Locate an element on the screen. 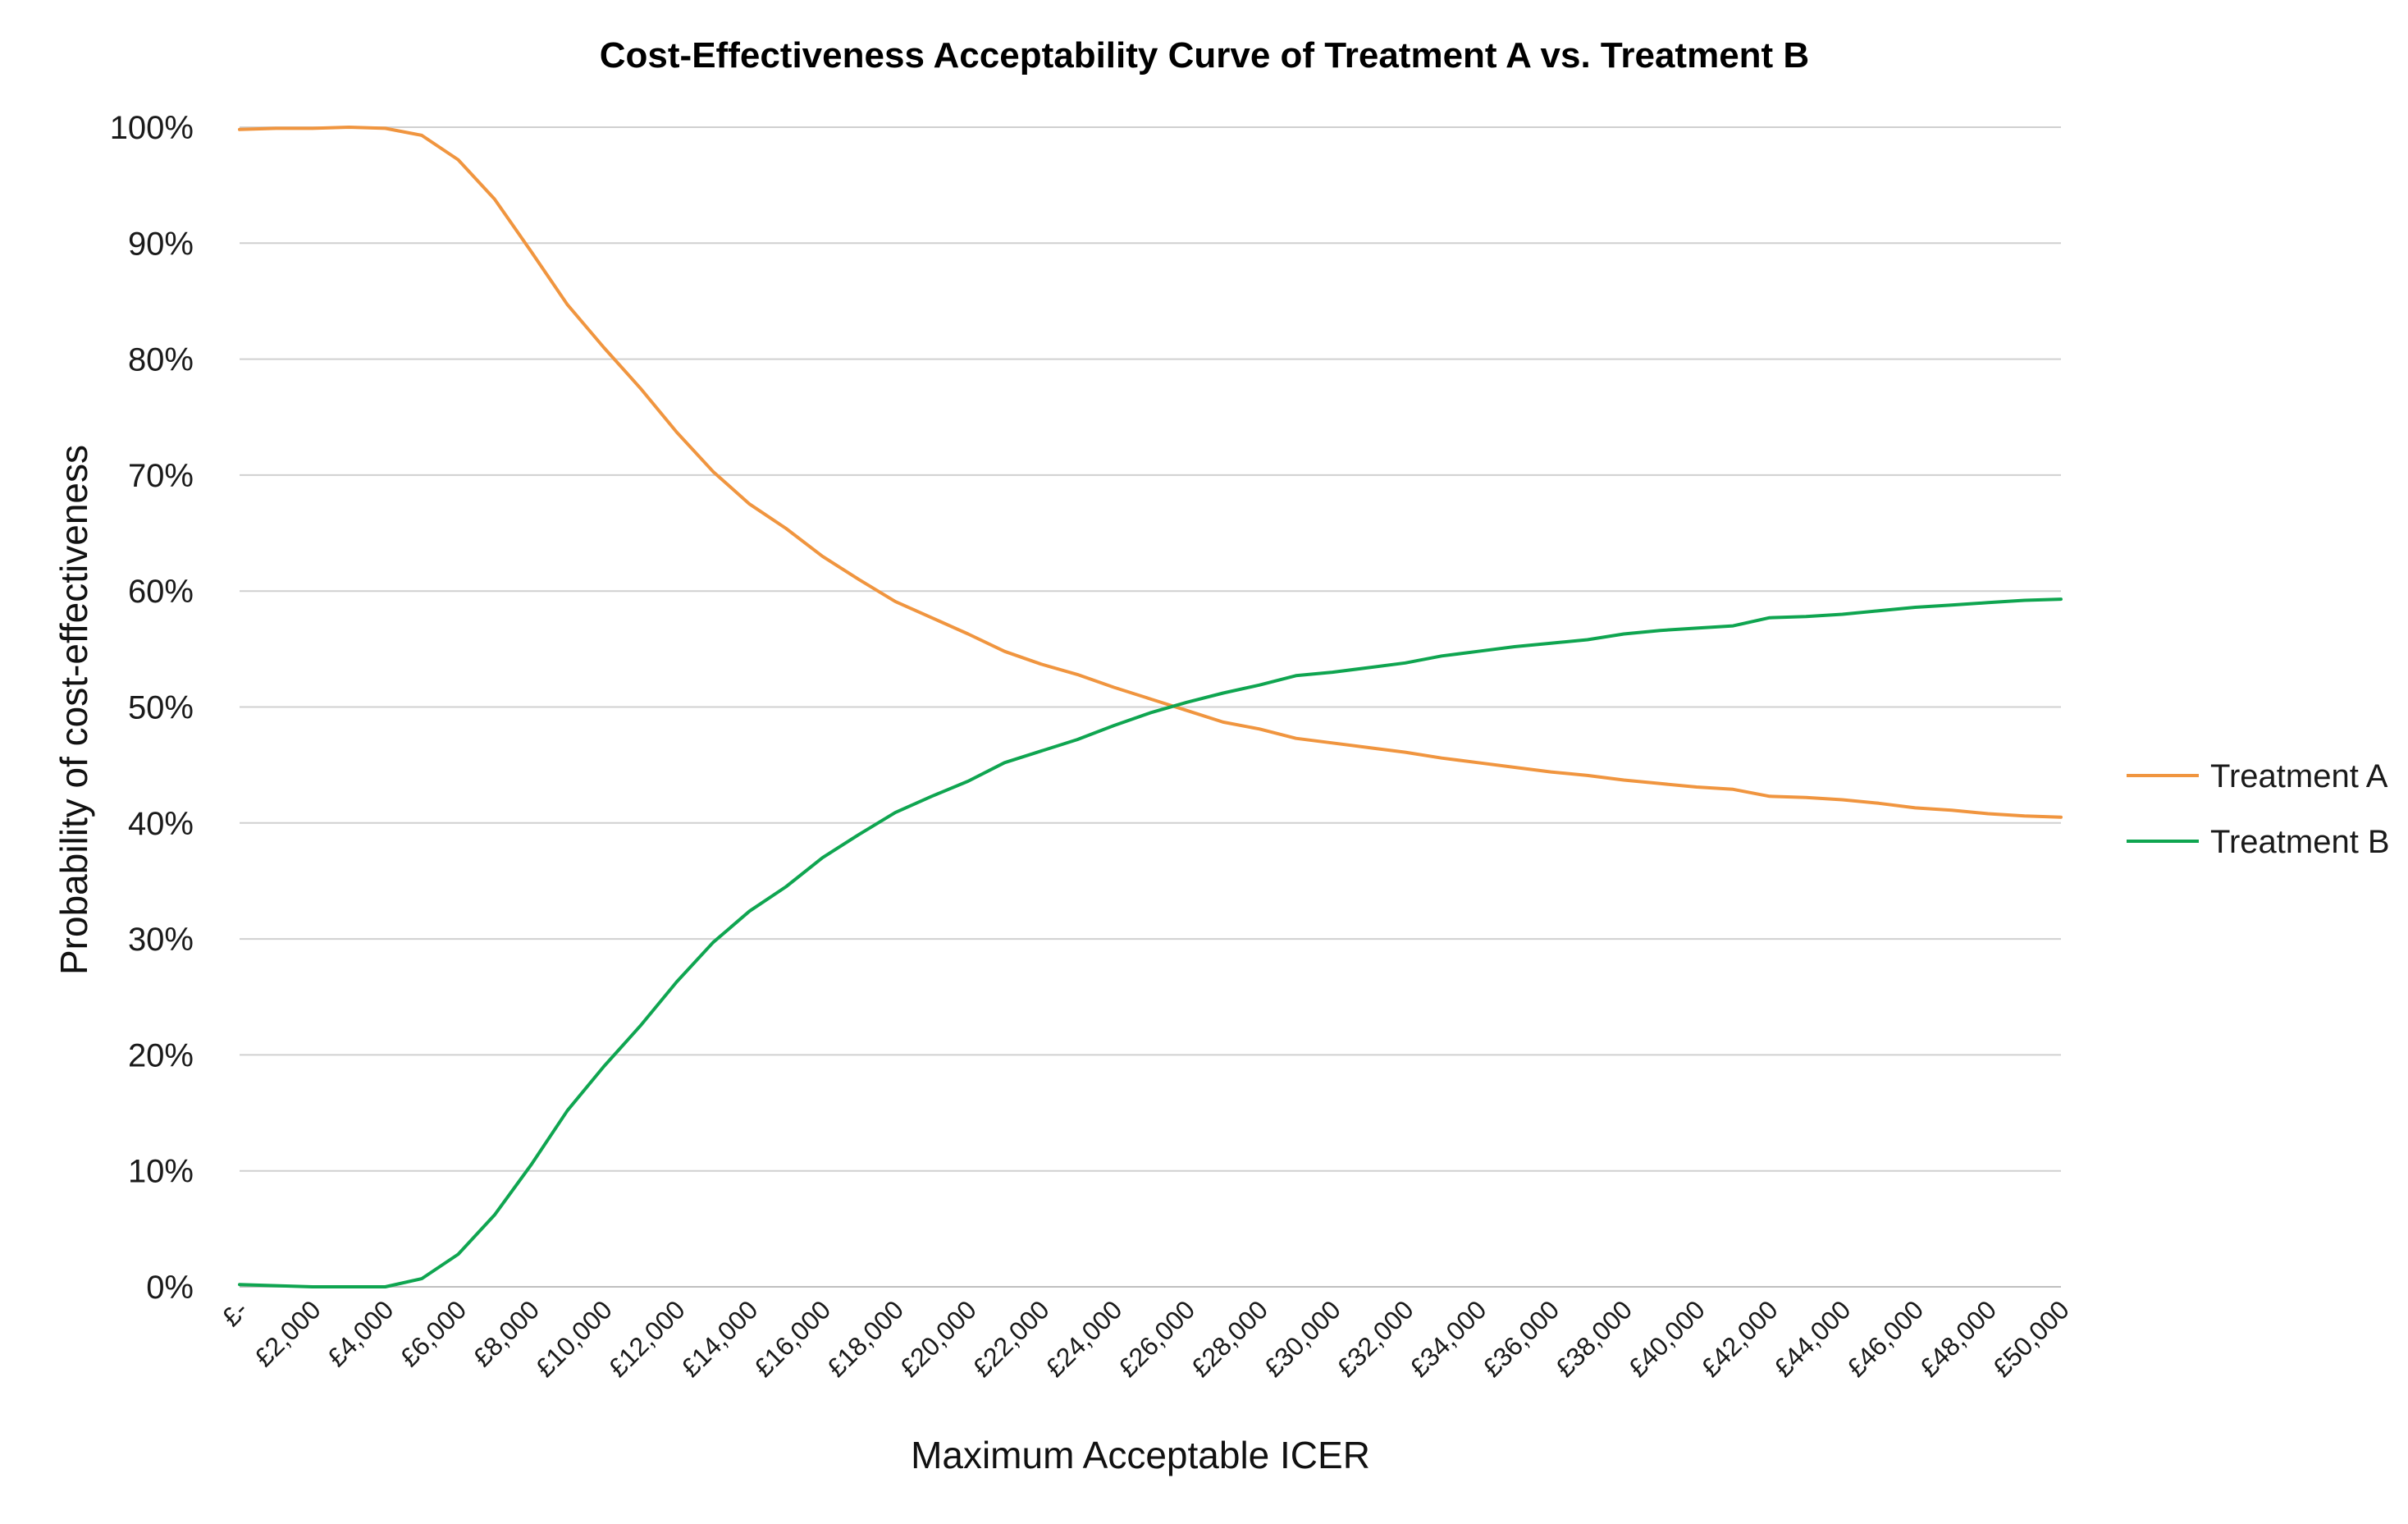 This screenshot has height=1524, width=2408. x-tick-label: £26,000 is located at coordinates (1156, 1338).